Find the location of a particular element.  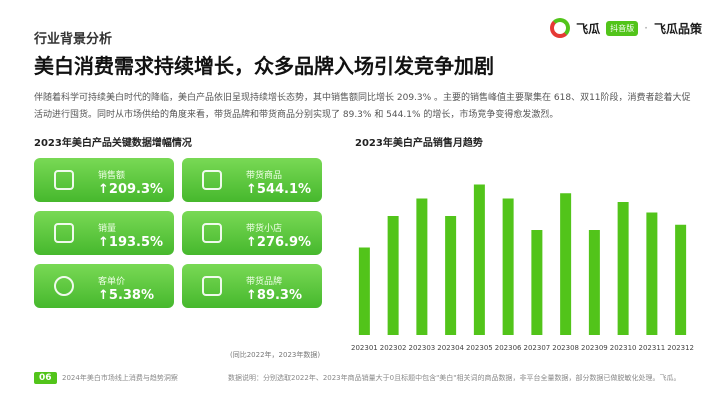

metric-value: ↑276.9% is located at coordinates (279, 242).